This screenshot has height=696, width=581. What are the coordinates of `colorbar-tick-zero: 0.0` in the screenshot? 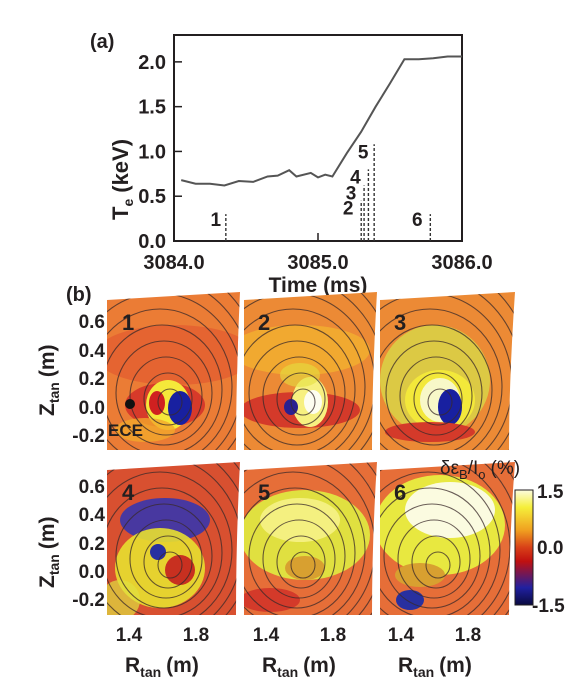 It's located at (550, 548).